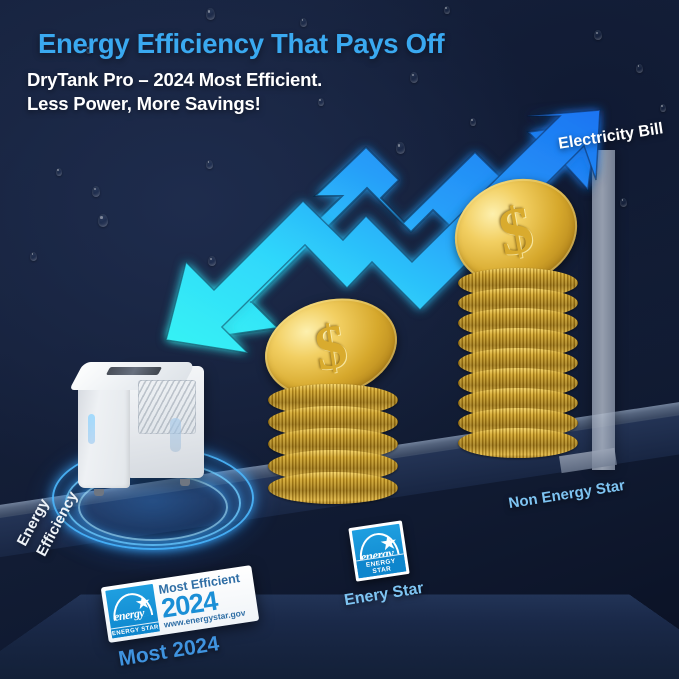 This screenshot has width=679, height=679. What do you see at coordinates (516, 323) in the screenshot?
I see `coin-stack-non-energy-star: $` at bounding box center [516, 323].